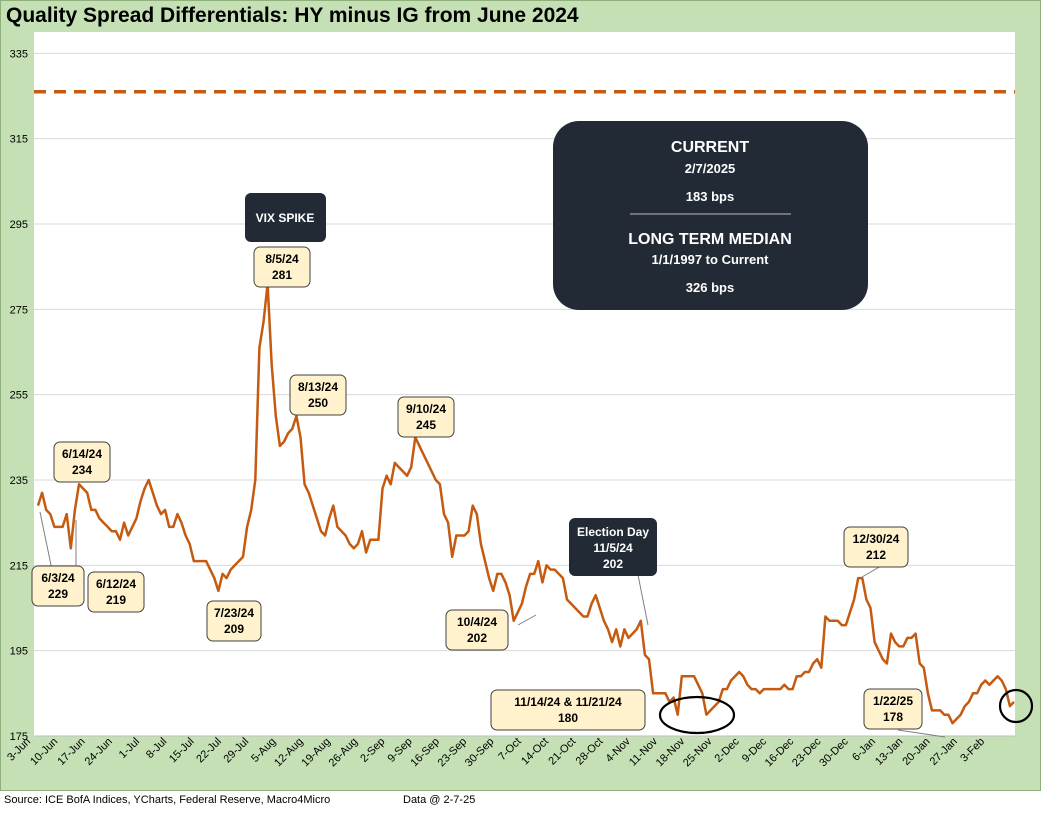 The image size is (1041, 818). What do you see at coordinates (710, 147) in the screenshot?
I see `current-heading: CURRENT` at bounding box center [710, 147].